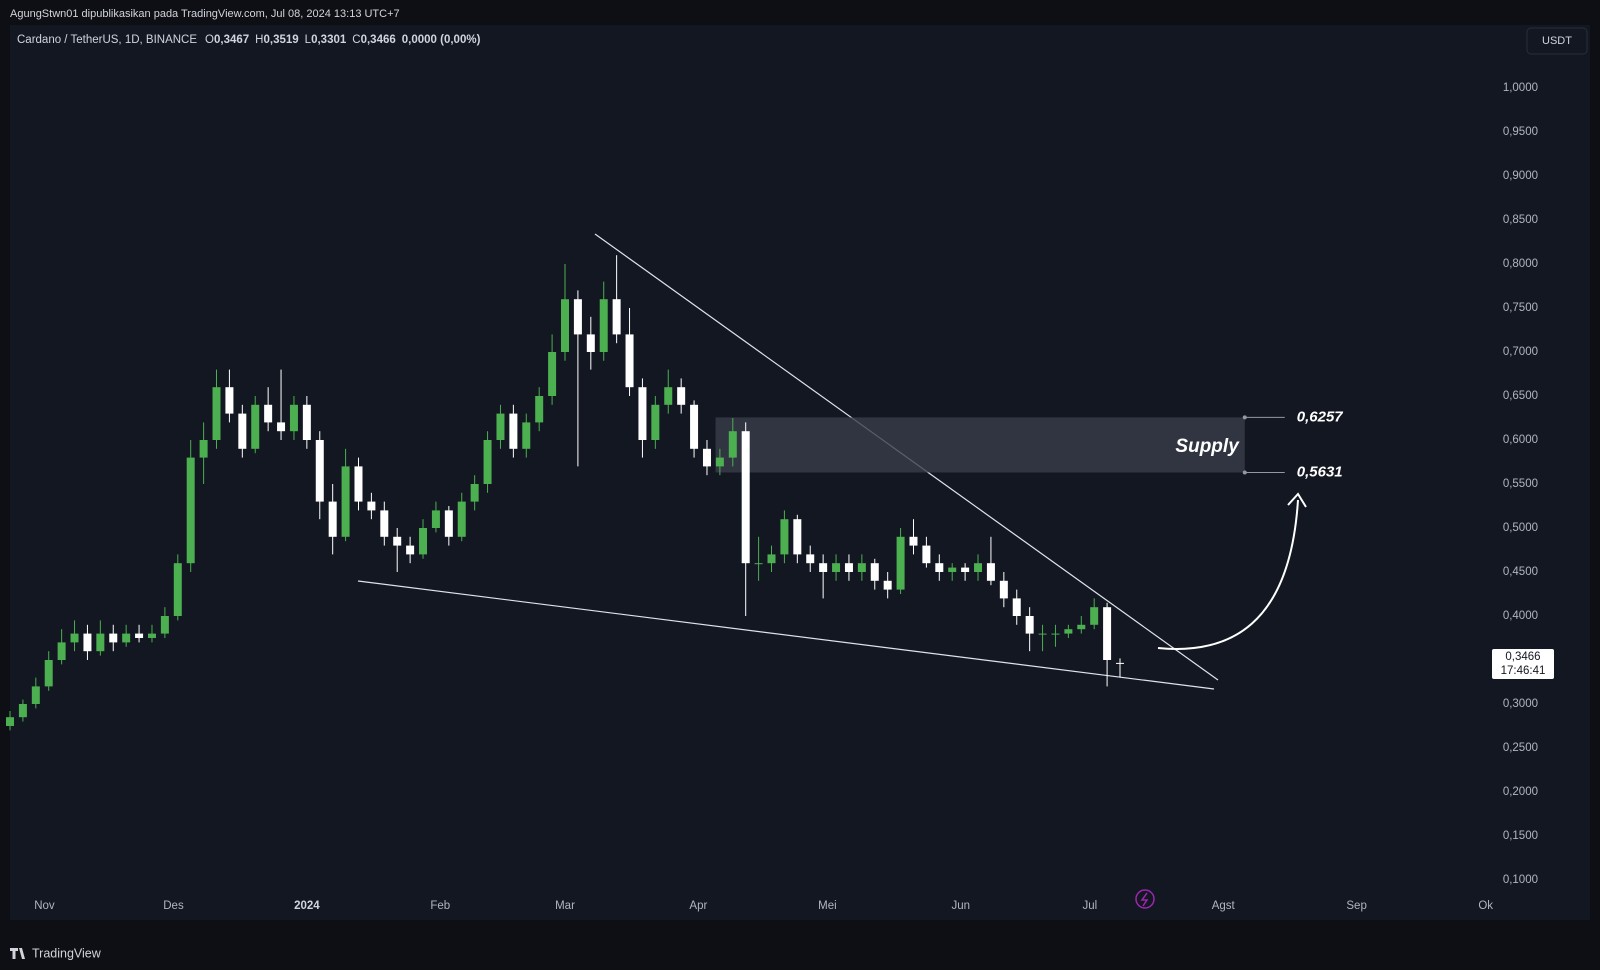 The height and width of the screenshot is (970, 1600). What do you see at coordinates (107, 40) in the screenshot?
I see `symbol: Cardano / TetherUS, 1D, BINANCE` at bounding box center [107, 40].